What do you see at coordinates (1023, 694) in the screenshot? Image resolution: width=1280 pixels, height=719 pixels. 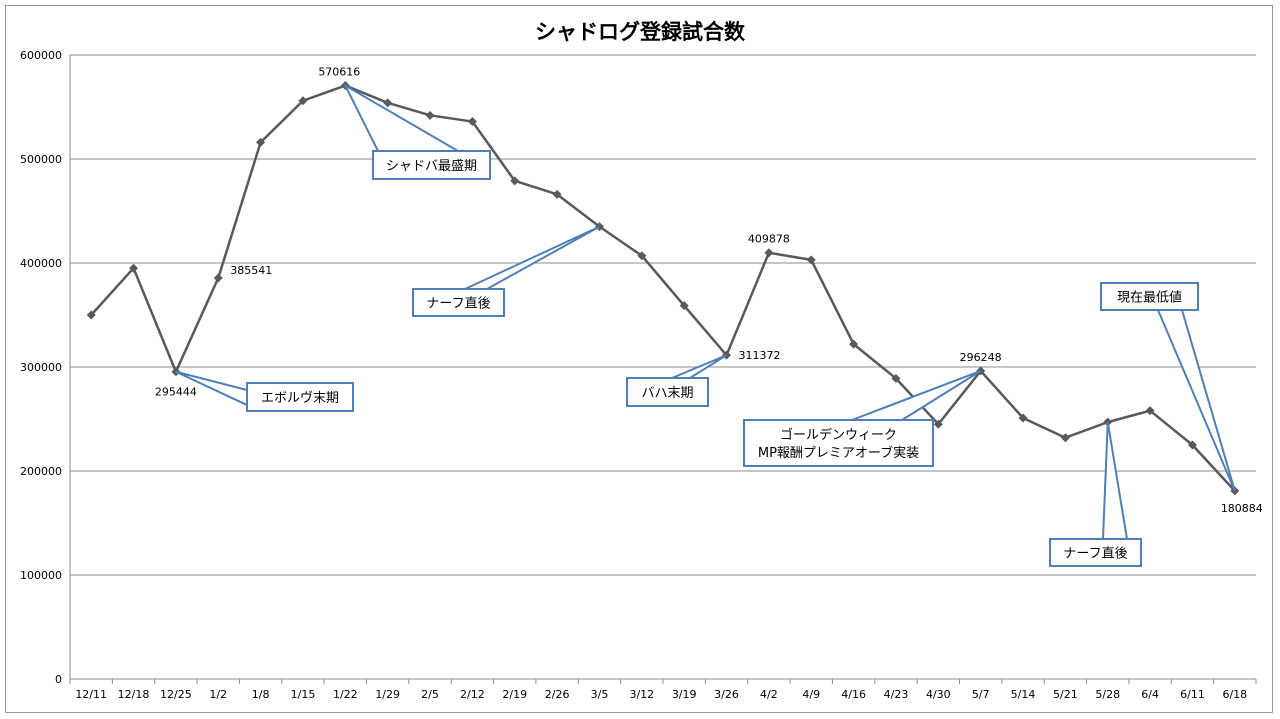 I see `x-tick-label: 5/14` at bounding box center [1023, 694].